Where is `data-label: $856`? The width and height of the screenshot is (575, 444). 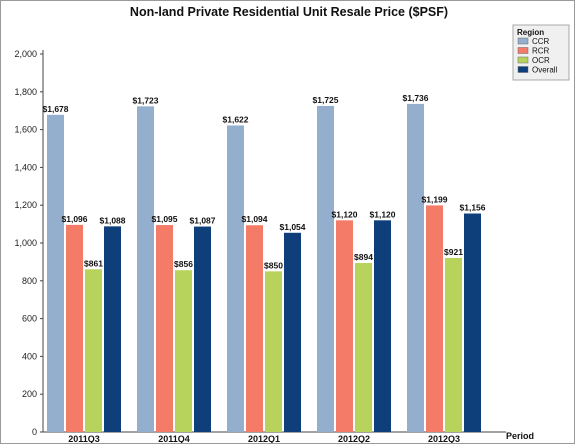
data-label: $856 is located at coordinates (183, 264).